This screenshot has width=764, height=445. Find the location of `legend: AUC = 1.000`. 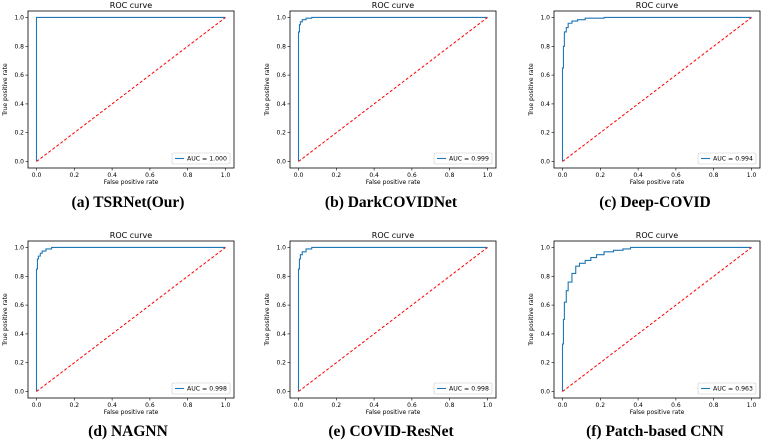

legend: AUC = 1.000 is located at coordinates (201, 158).